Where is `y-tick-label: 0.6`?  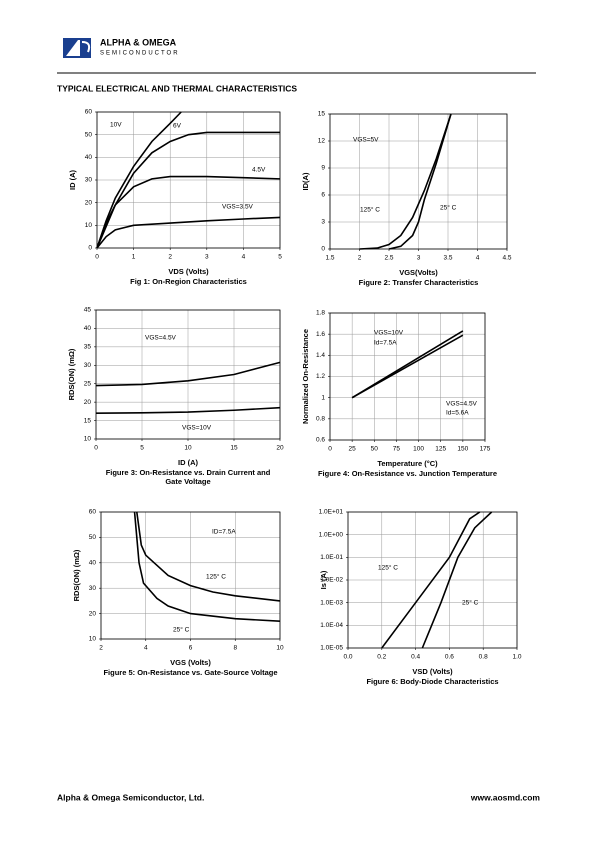 y-tick-label: 0.6 is located at coordinates (320, 440).